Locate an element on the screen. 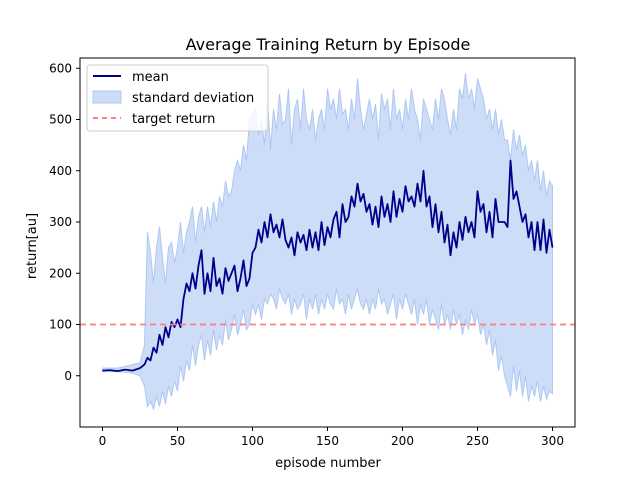  y-tick-label: 500 is located at coordinates (60, 120).